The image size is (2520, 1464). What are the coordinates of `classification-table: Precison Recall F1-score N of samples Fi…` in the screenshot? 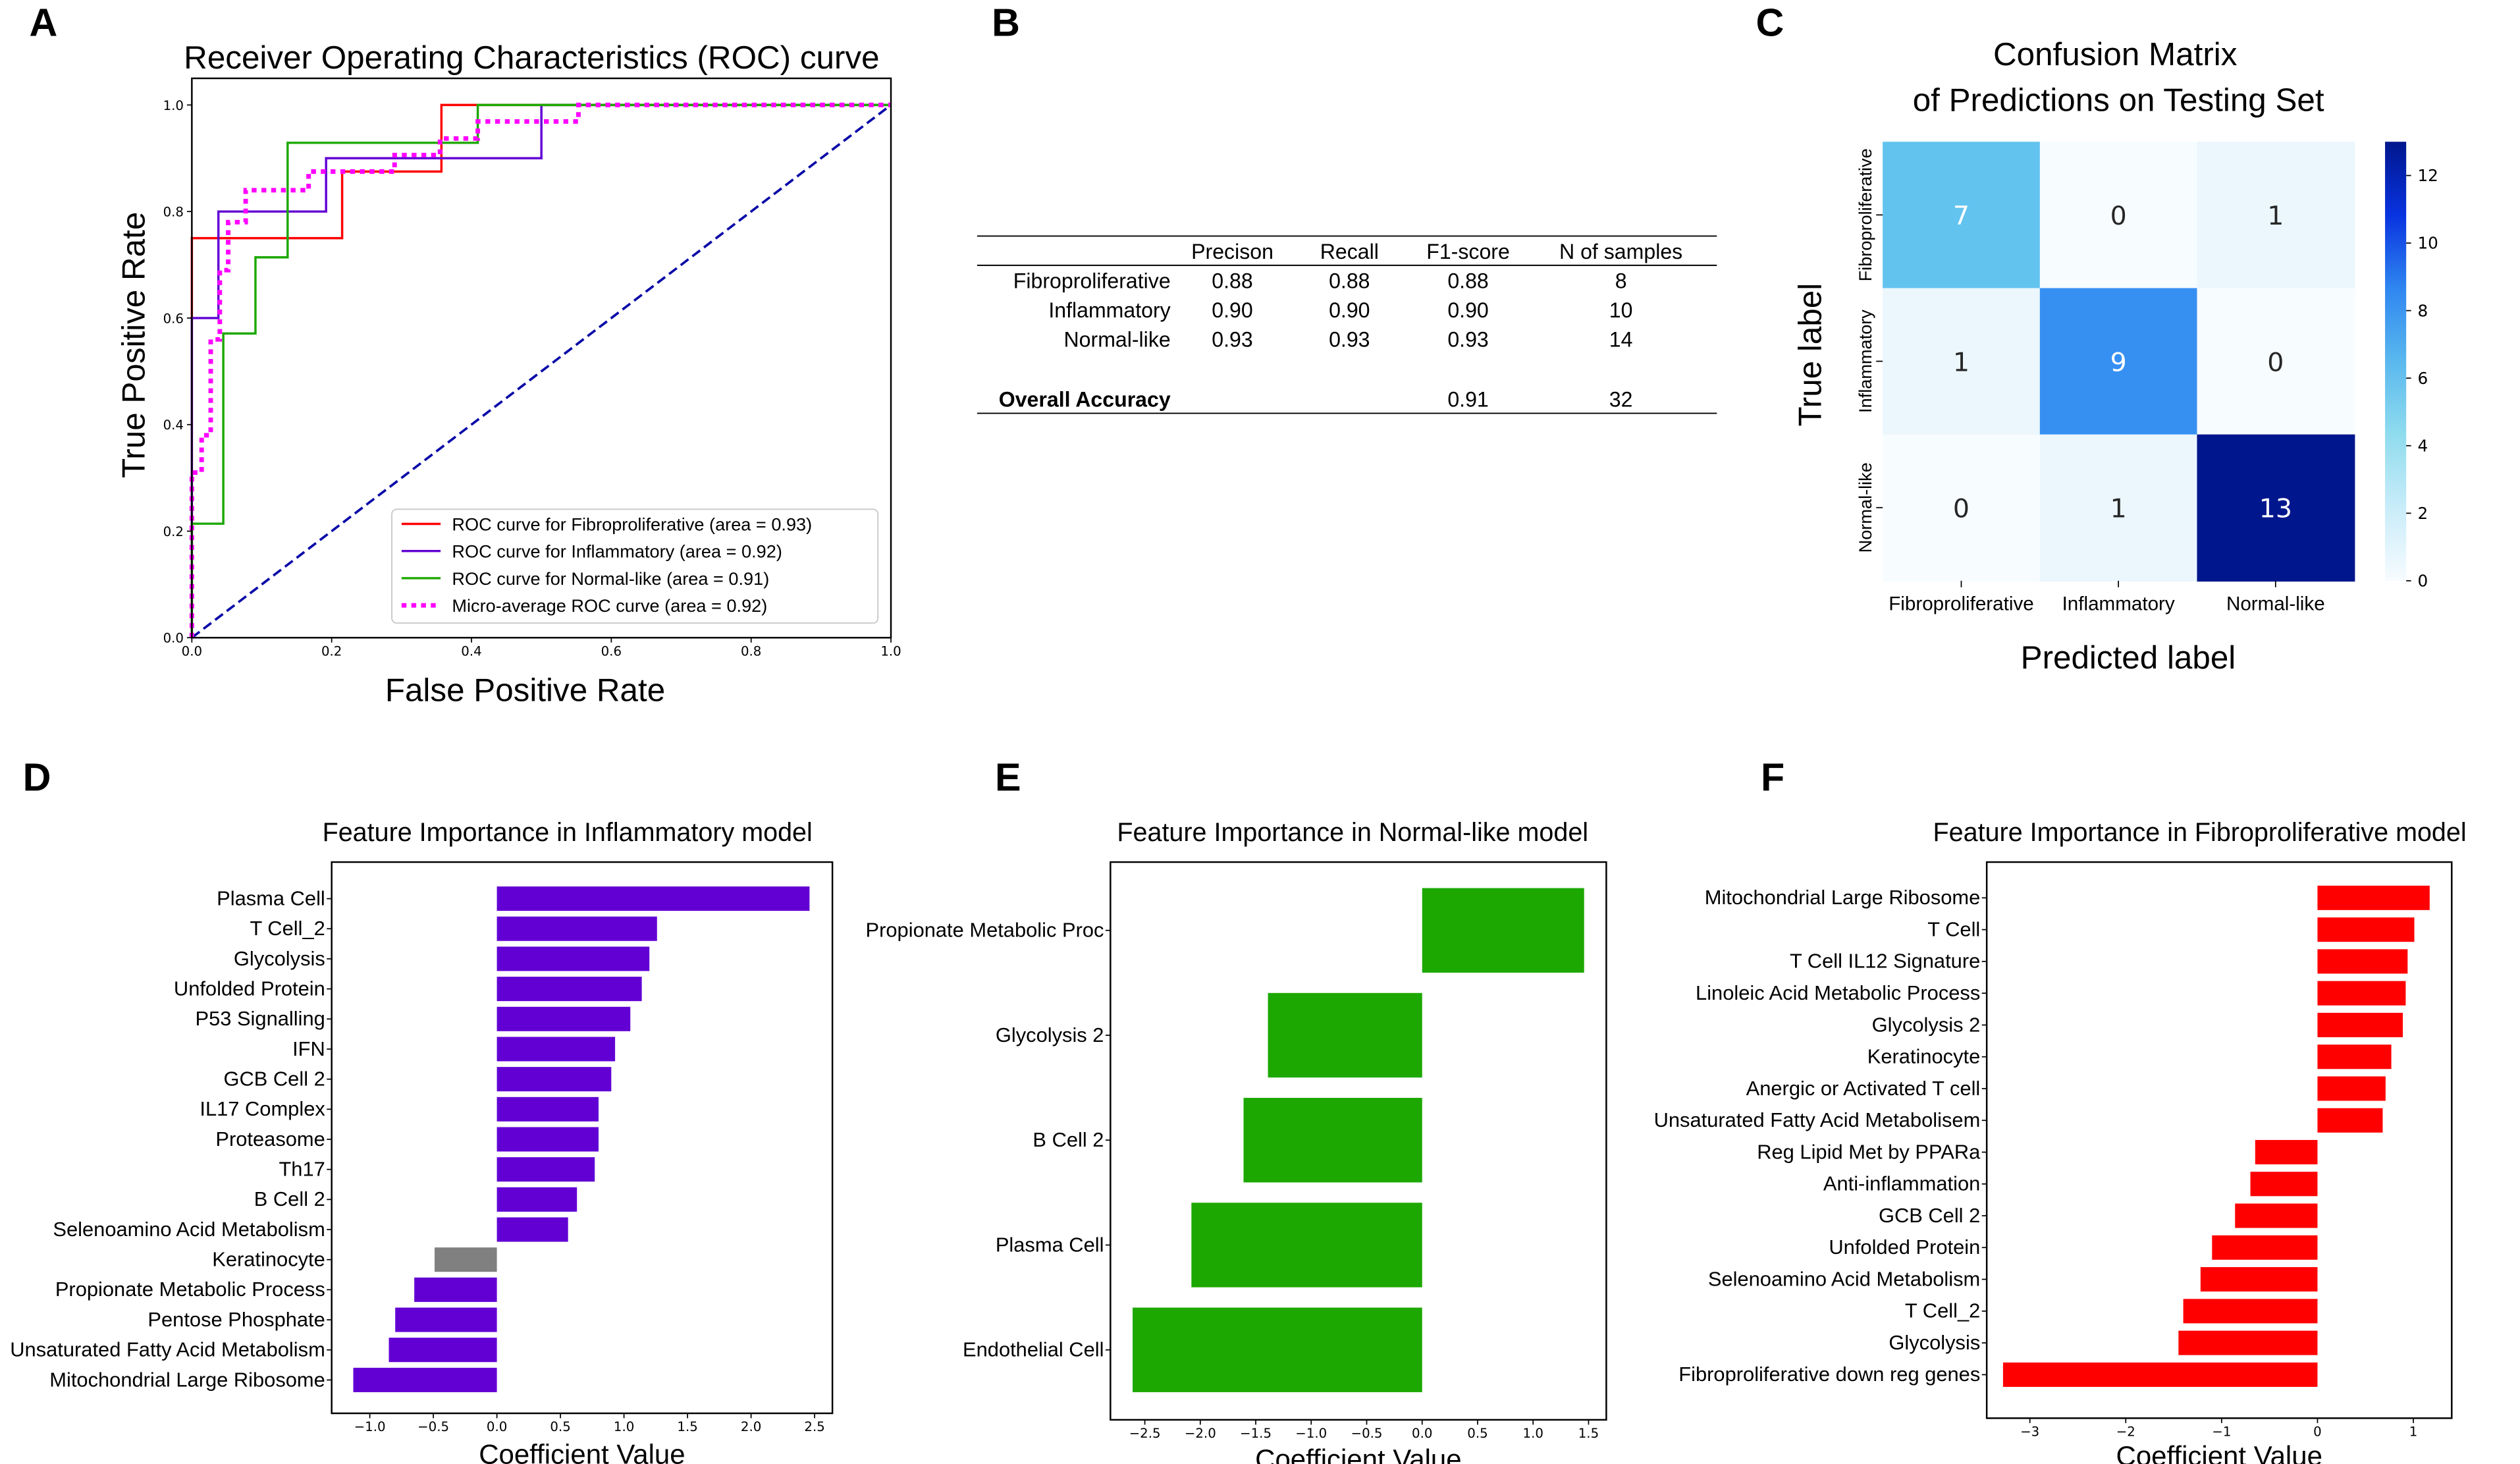 It's located at (1347, 324).